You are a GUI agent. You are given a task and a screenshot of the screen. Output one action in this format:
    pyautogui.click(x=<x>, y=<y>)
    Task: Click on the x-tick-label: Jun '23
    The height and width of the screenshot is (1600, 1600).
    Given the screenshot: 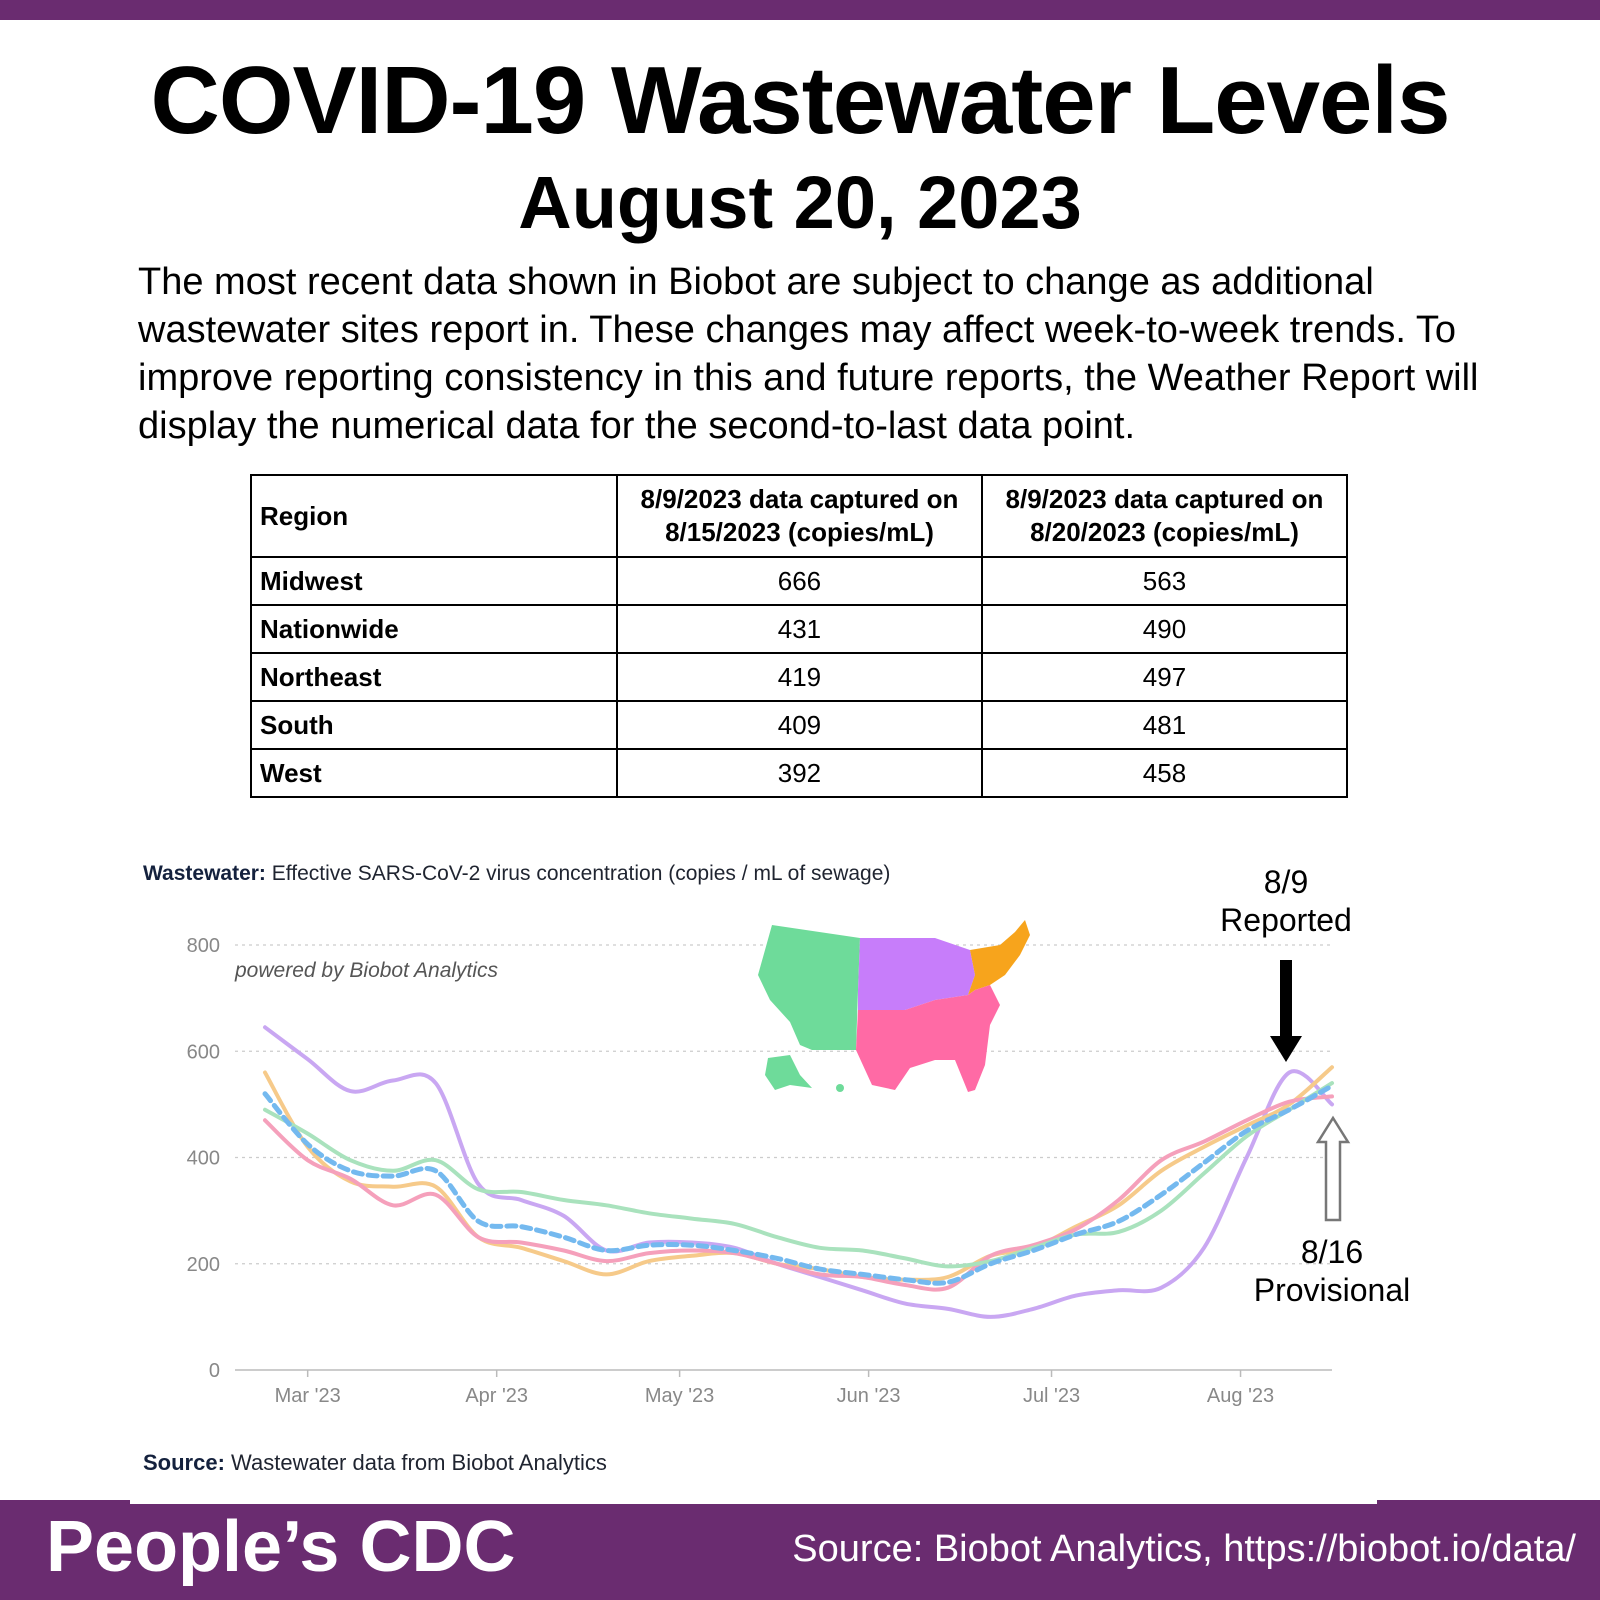 What is the action you would take?
    pyautogui.click(x=869, y=1396)
    